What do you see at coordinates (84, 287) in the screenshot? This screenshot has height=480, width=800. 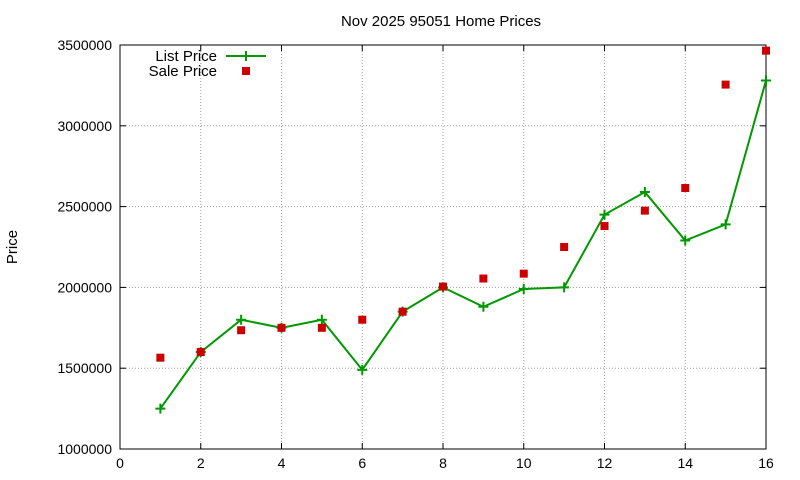 I see `y-tick-label: 2000000` at bounding box center [84, 287].